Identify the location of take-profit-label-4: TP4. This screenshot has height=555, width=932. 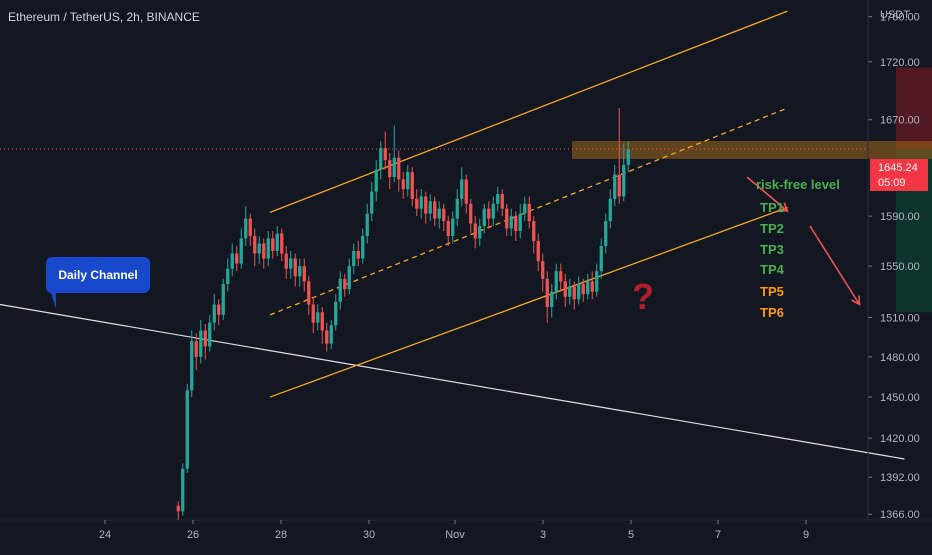
(772, 269).